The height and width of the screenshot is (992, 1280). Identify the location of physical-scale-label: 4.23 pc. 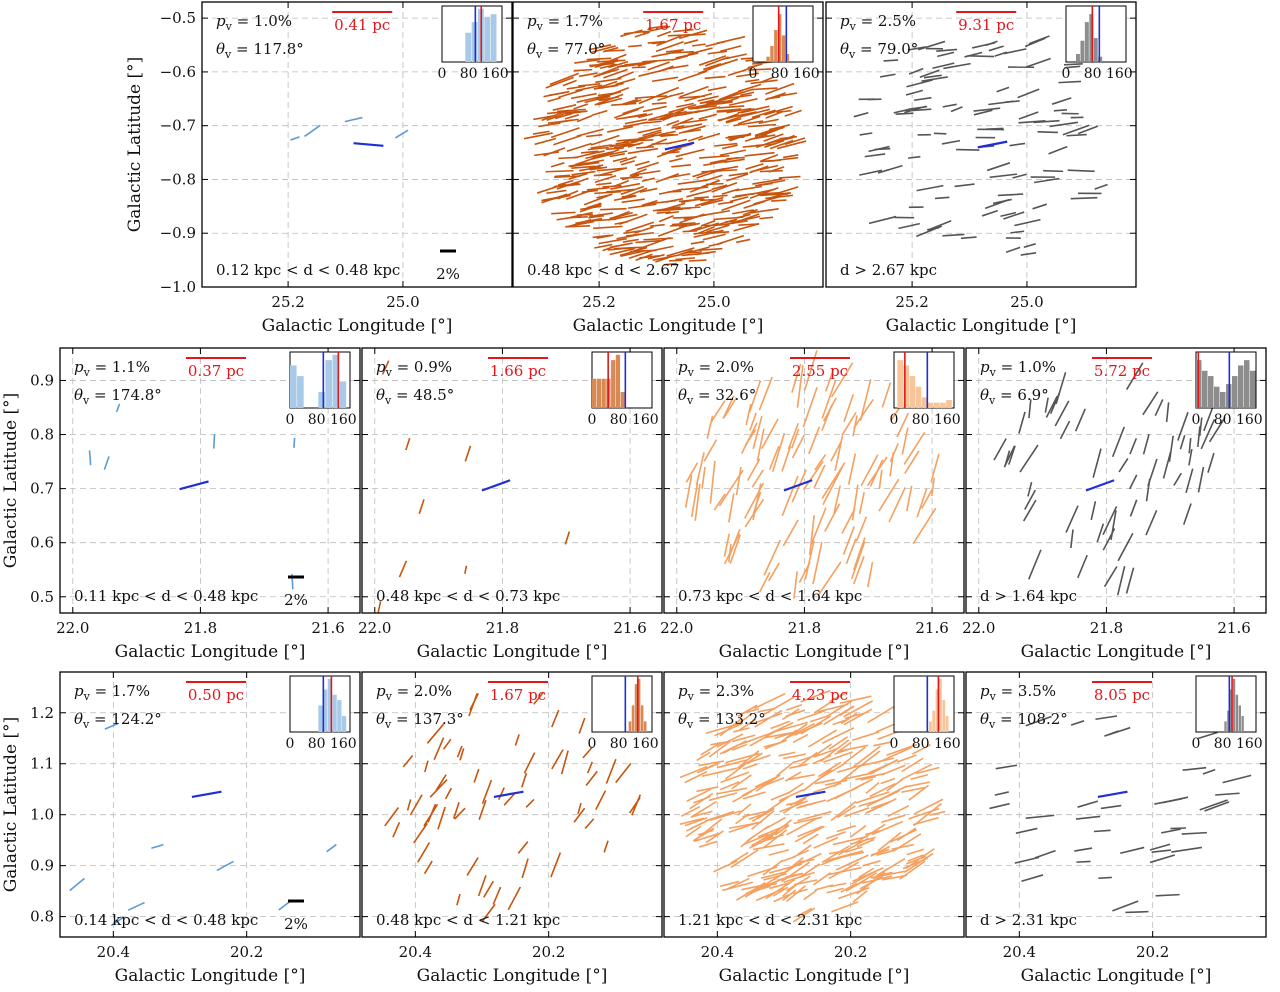
(820, 695).